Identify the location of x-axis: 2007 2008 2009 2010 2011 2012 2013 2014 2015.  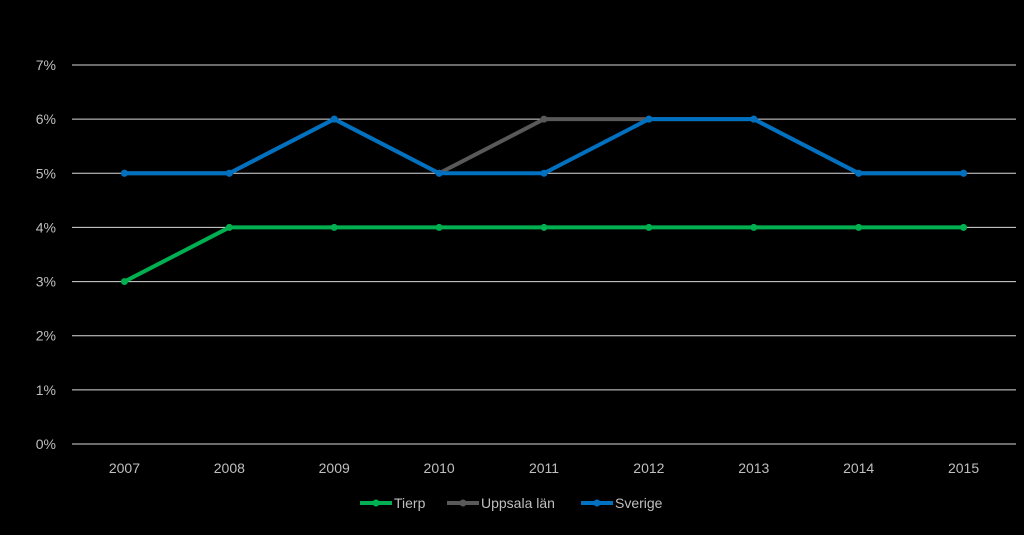
(544, 468).